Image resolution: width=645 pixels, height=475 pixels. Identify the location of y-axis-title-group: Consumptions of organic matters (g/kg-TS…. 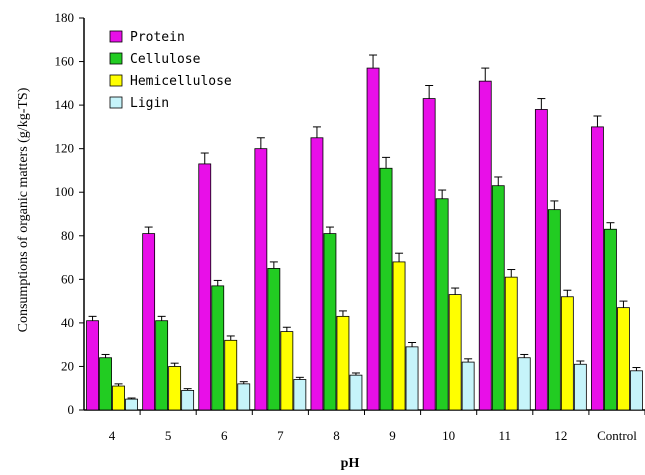
(23, 209).